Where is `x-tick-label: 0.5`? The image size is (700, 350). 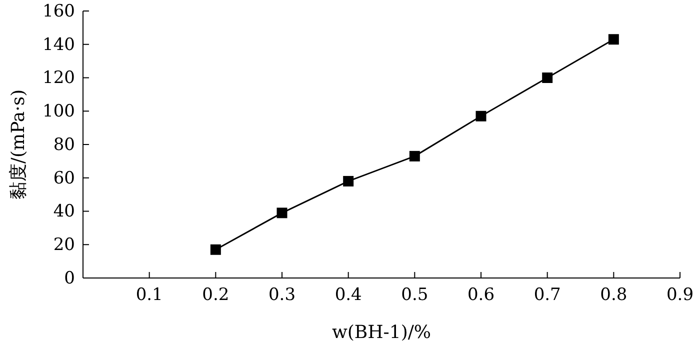
x-tick-label: 0.5 is located at coordinates (414, 295).